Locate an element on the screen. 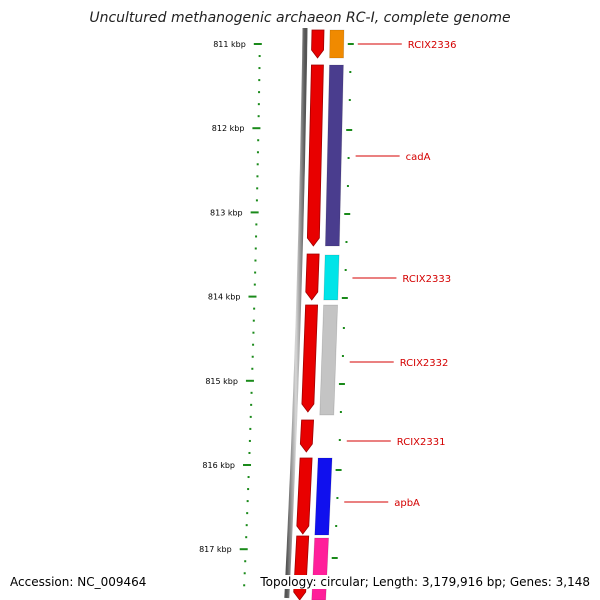  gene-label: RCIX2331 is located at coordinates (421, 442).